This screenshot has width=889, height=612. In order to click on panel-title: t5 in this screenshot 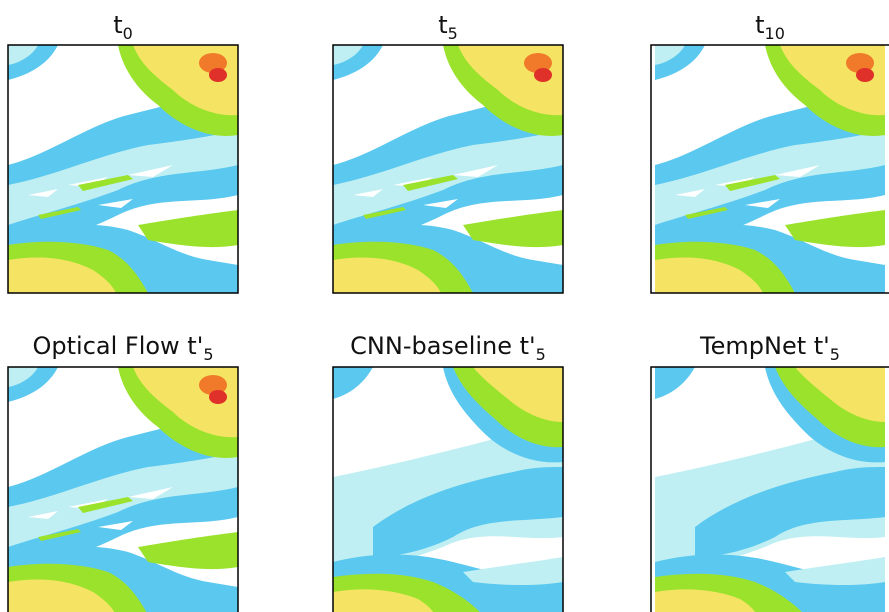, I will do `click(448, 27)`.